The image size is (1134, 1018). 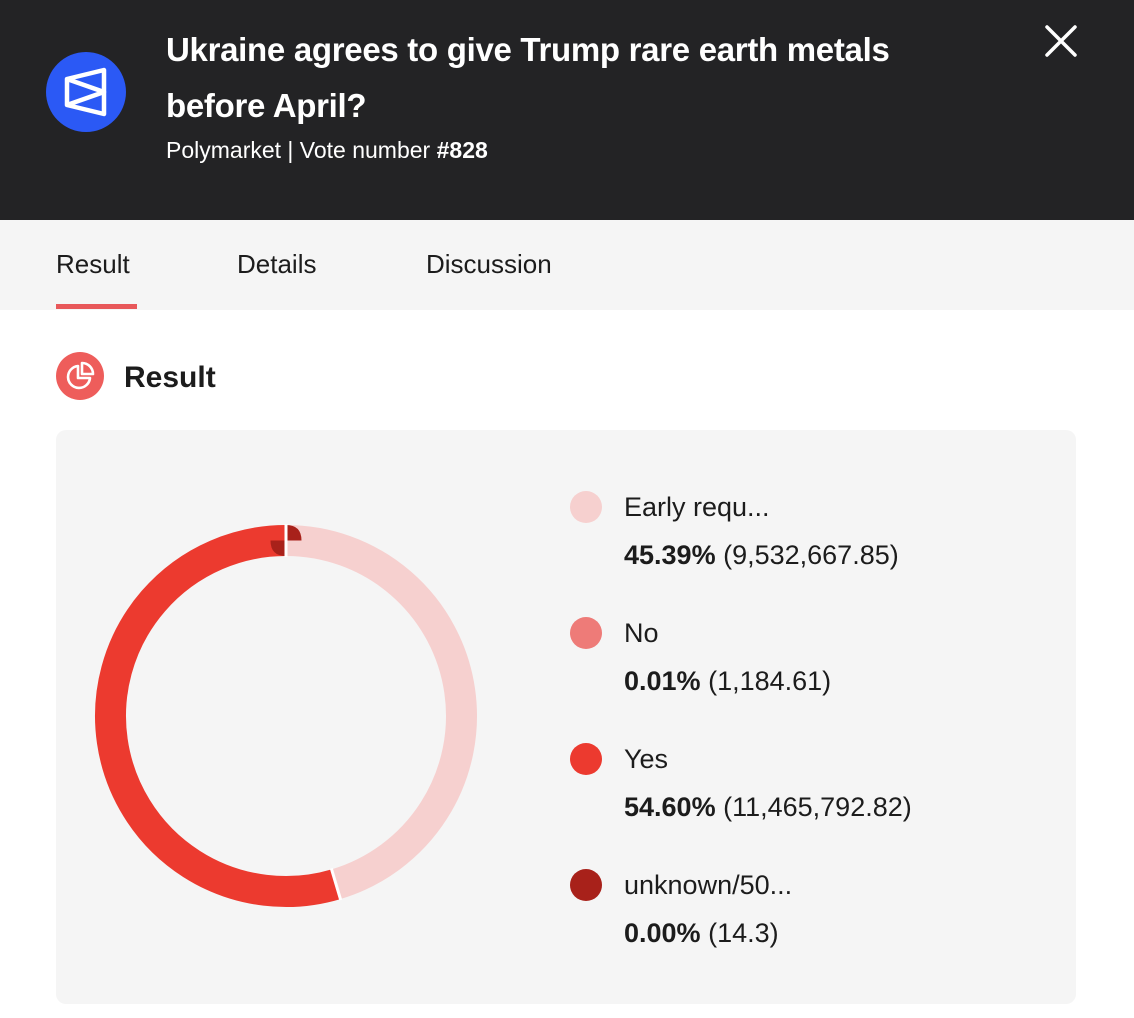 I want to click on close-icon, so click(x=1061, y=41).